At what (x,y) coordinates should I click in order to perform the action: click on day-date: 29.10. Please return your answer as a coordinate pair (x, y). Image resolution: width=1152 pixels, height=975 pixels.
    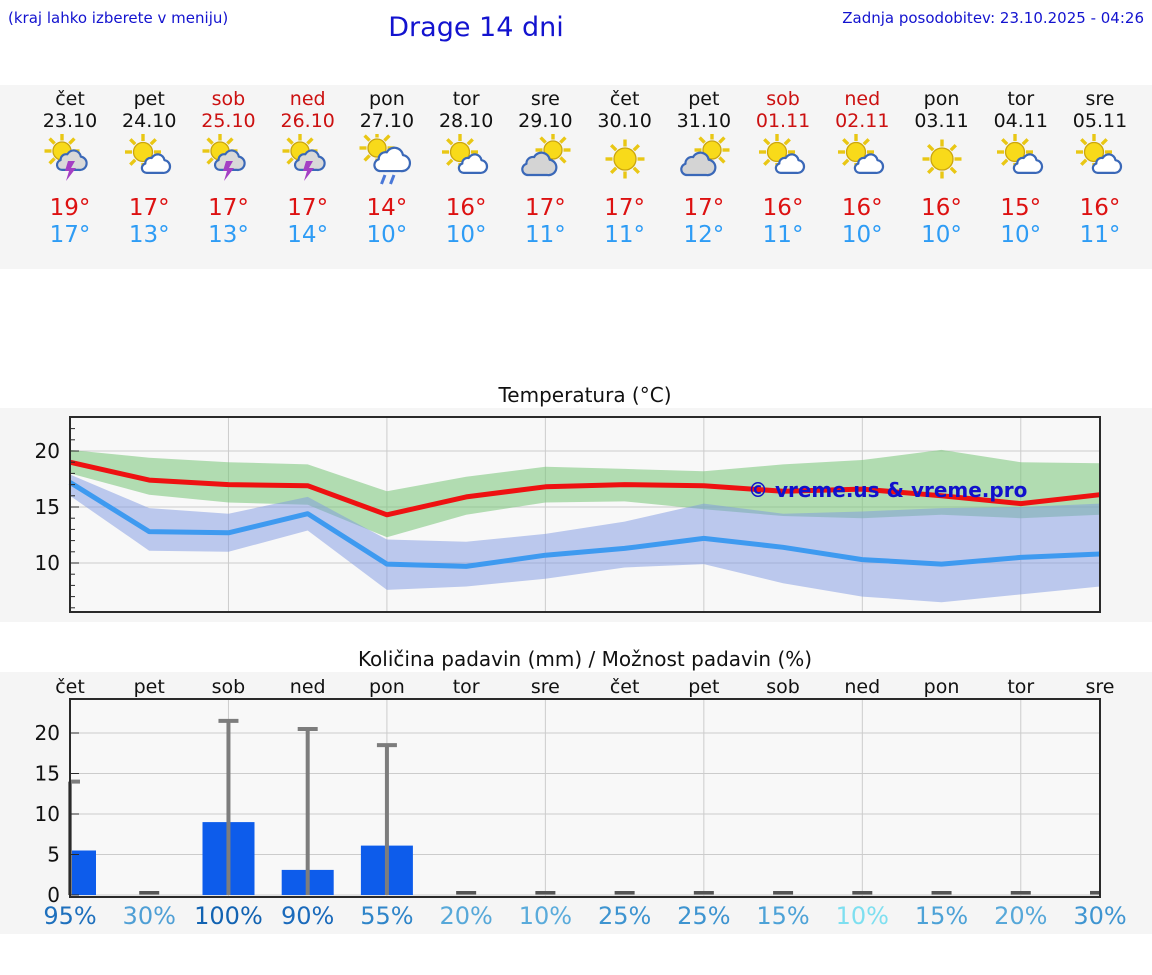
    Looking at the image, I should click on (545, 121).